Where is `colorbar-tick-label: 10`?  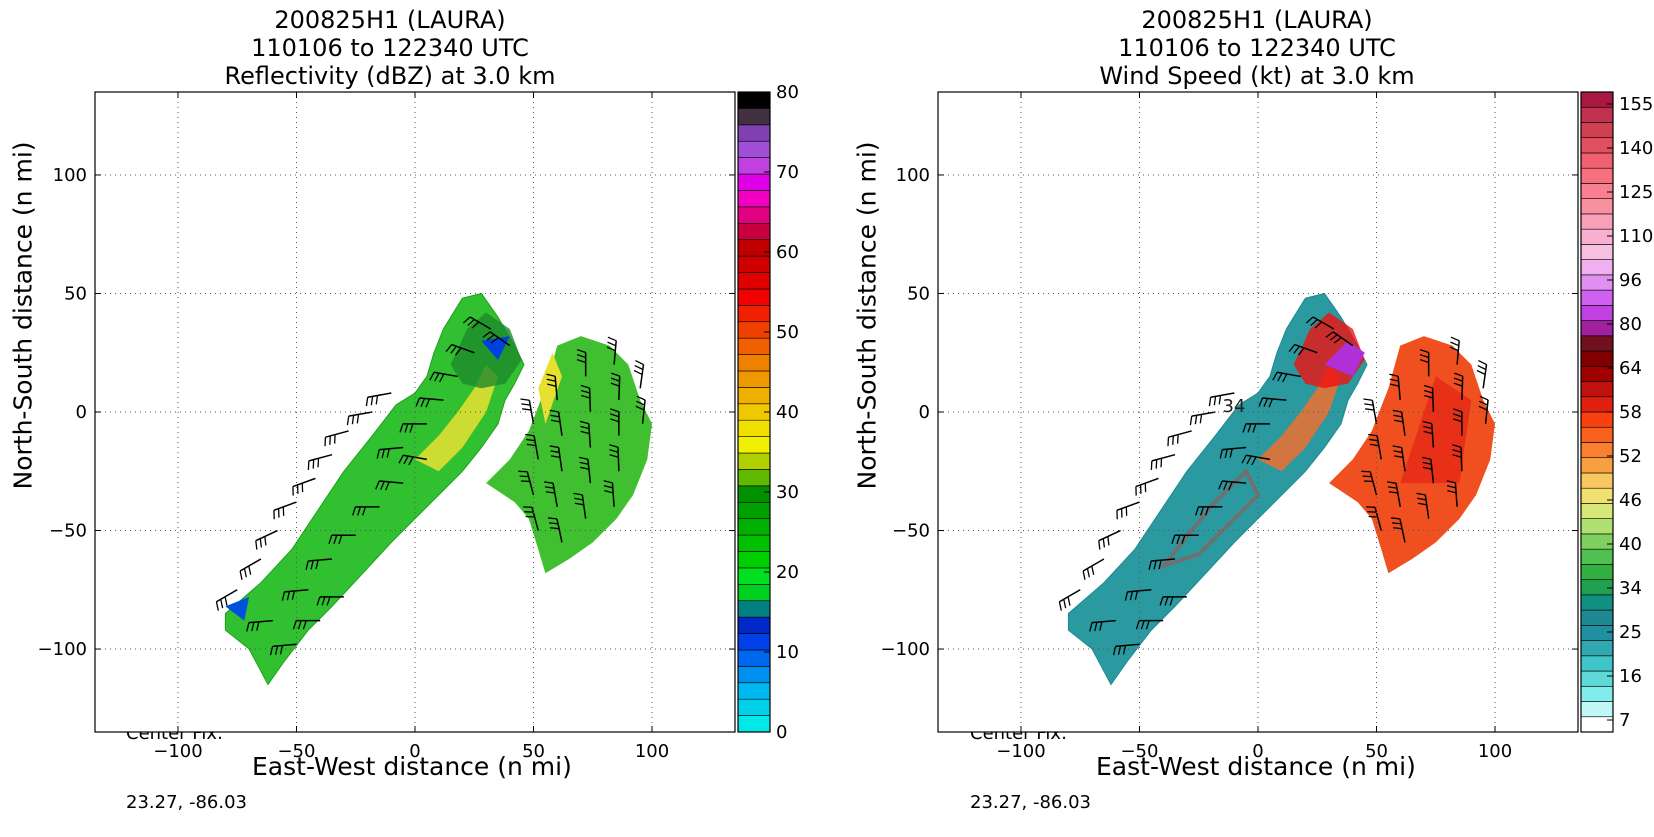 colorbar-tick-label: 10 is located at coordinates (787, 652).